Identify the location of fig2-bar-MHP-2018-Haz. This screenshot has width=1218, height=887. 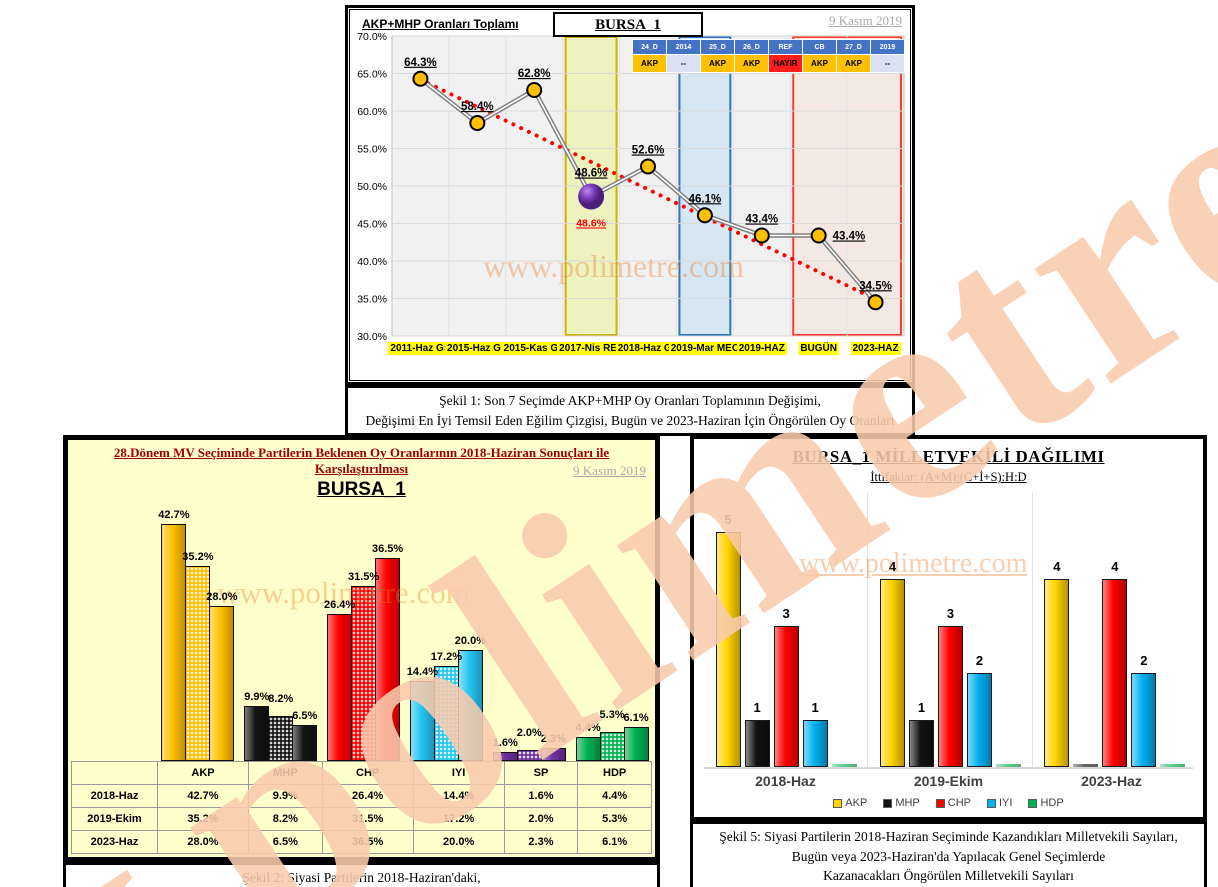
(257, 733).